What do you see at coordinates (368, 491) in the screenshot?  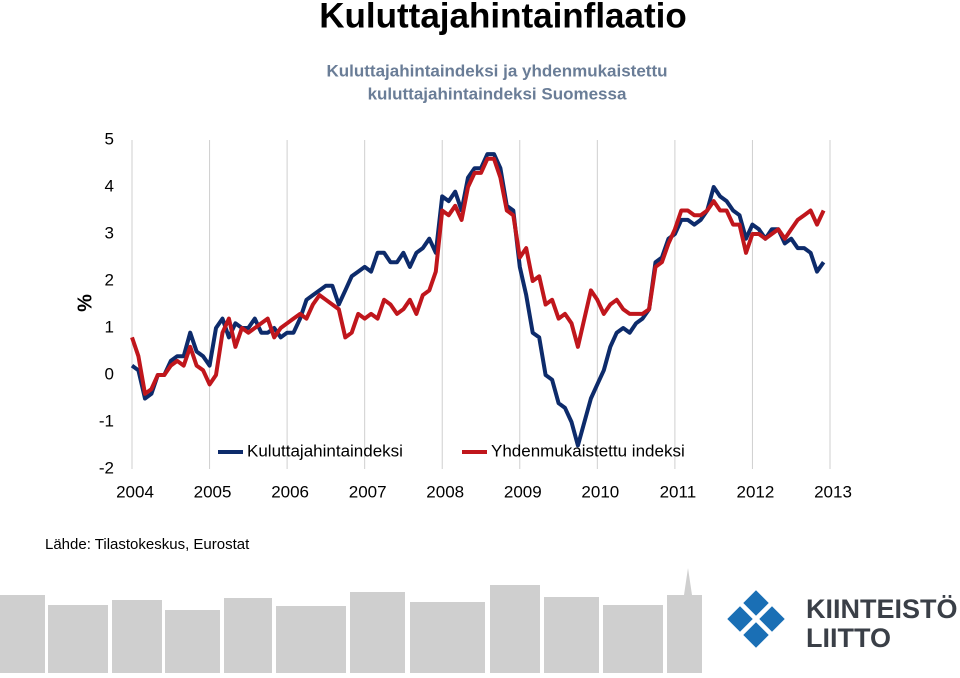 I see `x-tick-label: 2007` at bounding box center [368, 491].